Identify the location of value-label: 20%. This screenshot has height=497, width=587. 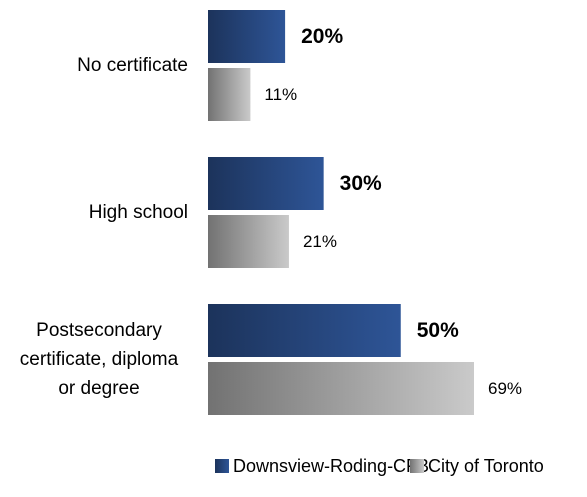
(322, 36).